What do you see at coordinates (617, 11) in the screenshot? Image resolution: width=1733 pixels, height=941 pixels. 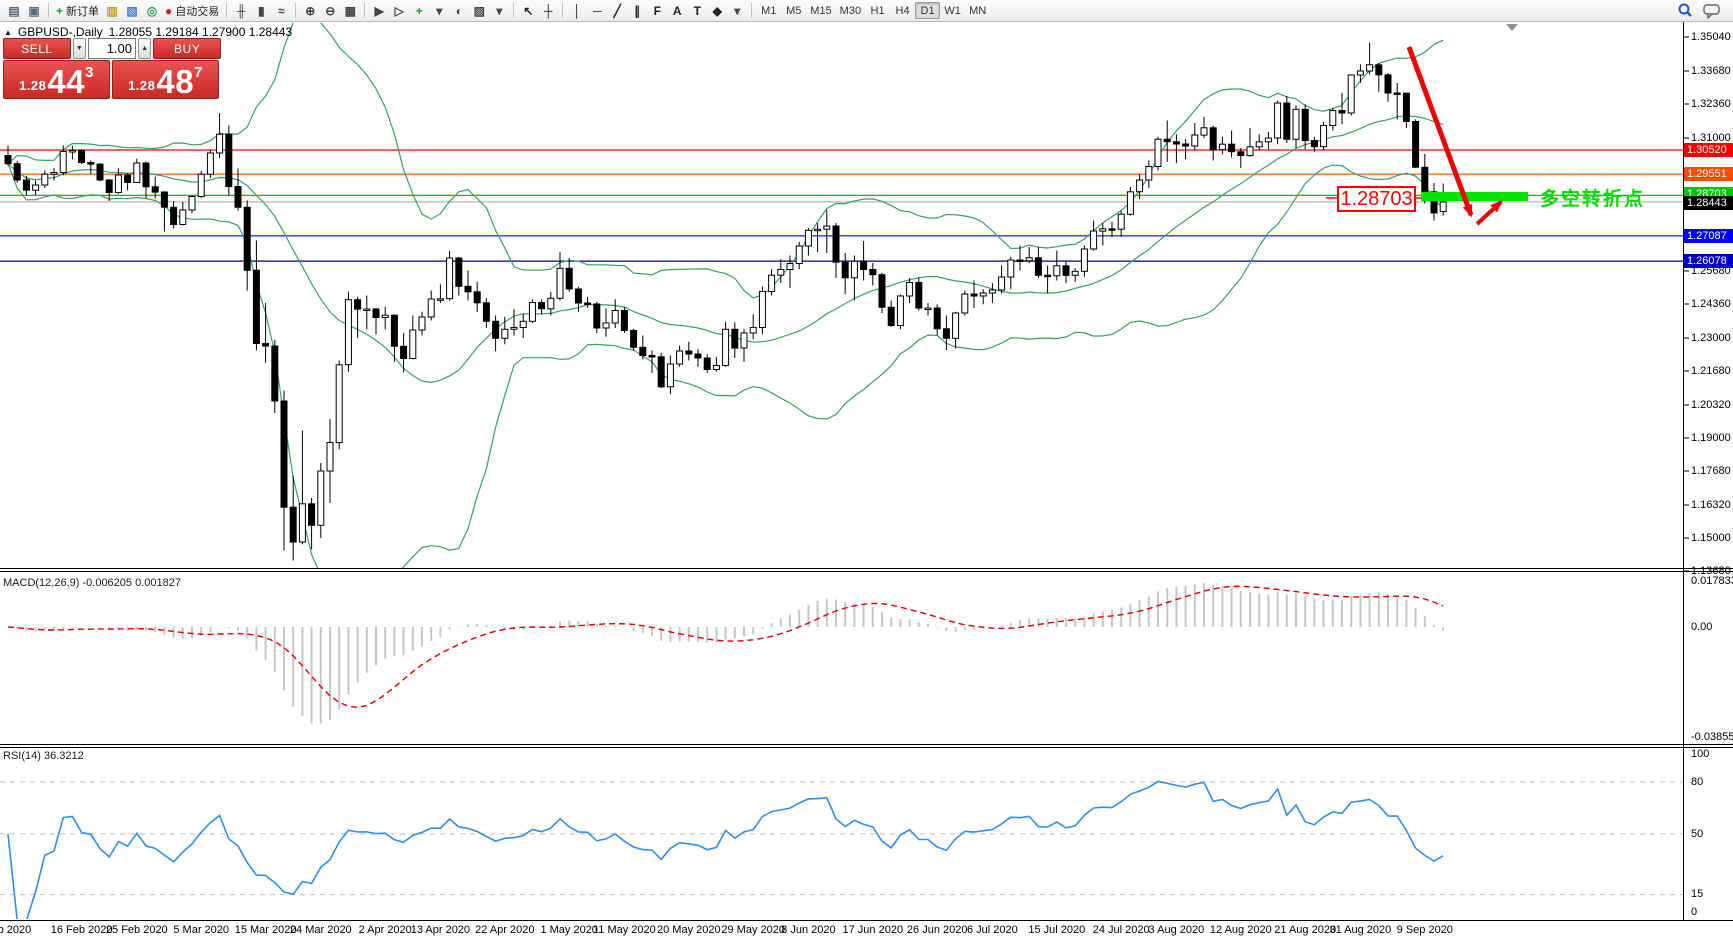 I see `trendline-icon: ╱` at bounding box center [617, 11].